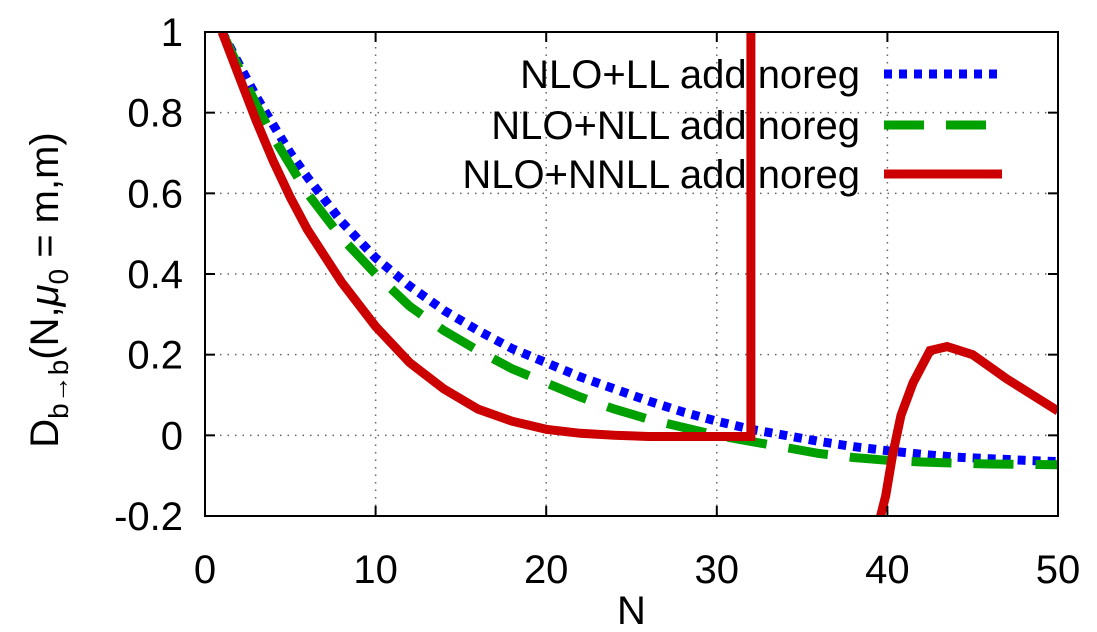  What do you see at coordinates (375, 570) in the screenshot?
I see `x-tick-label: 10` at bounding box center [375, 570].